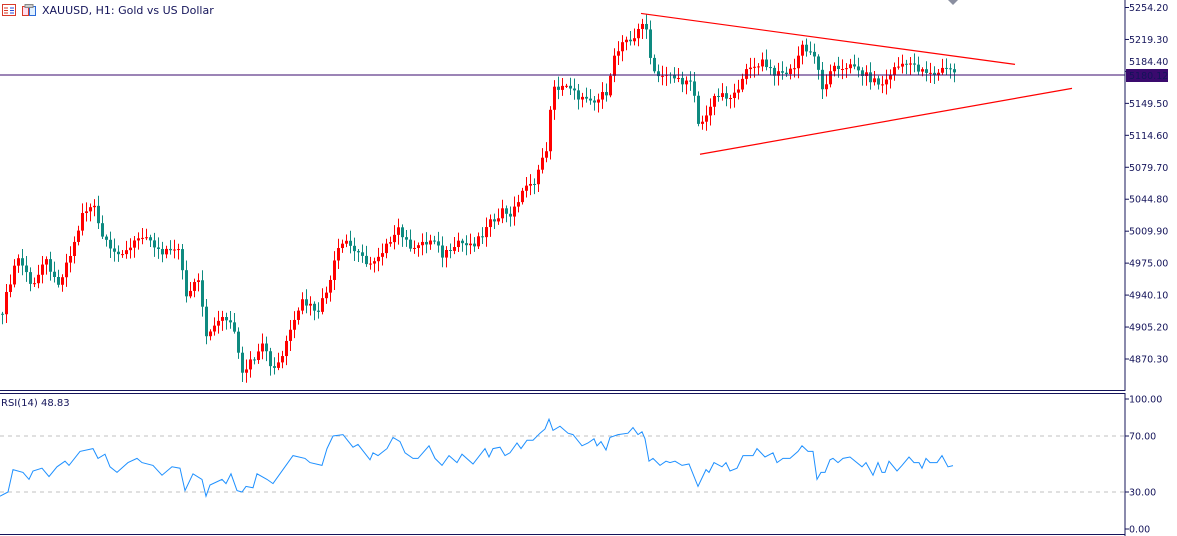  What do you see at coordinates (828, 38) in the screenshot?
I see `trendline-upper` at bounding box center [828, 38].